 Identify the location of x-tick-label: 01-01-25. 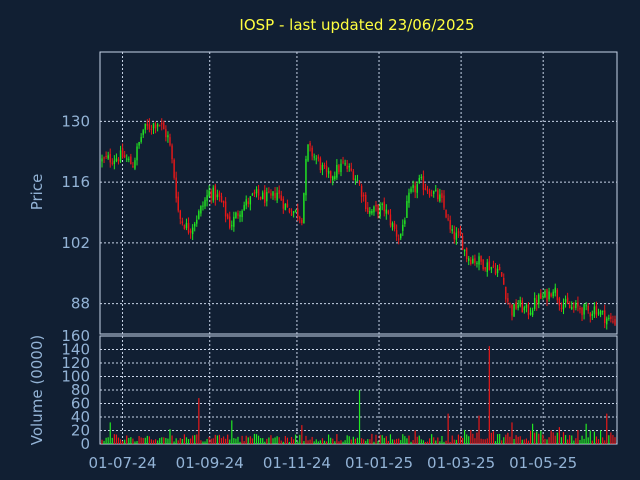
(379, 463).